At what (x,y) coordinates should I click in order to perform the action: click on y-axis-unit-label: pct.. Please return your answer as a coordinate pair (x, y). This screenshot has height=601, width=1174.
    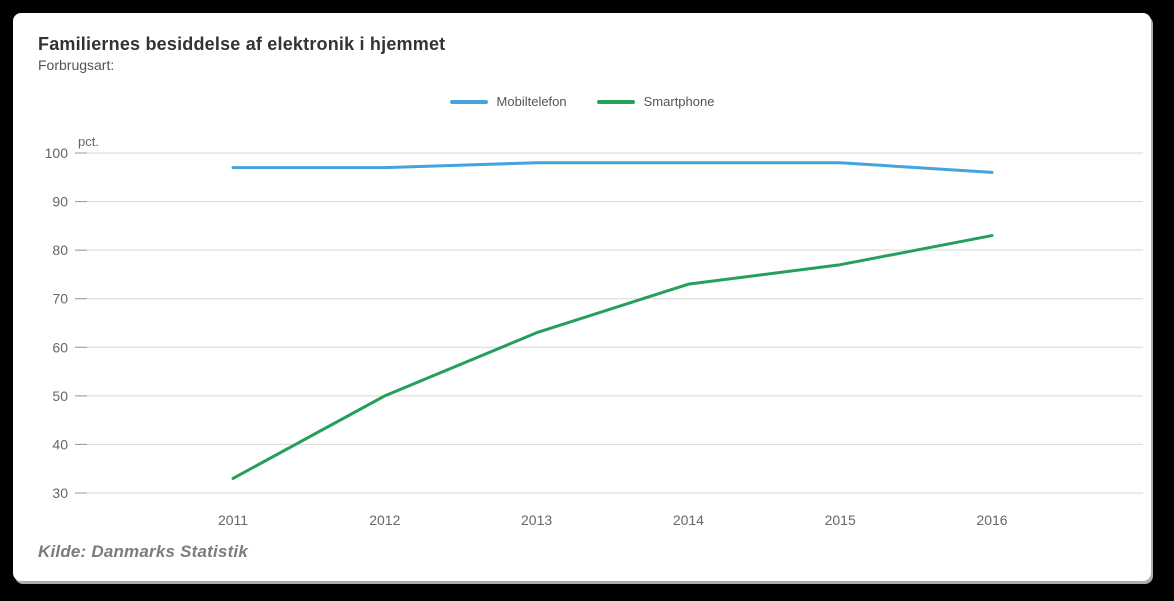
    Looking at the image, I should click on (88, 141).